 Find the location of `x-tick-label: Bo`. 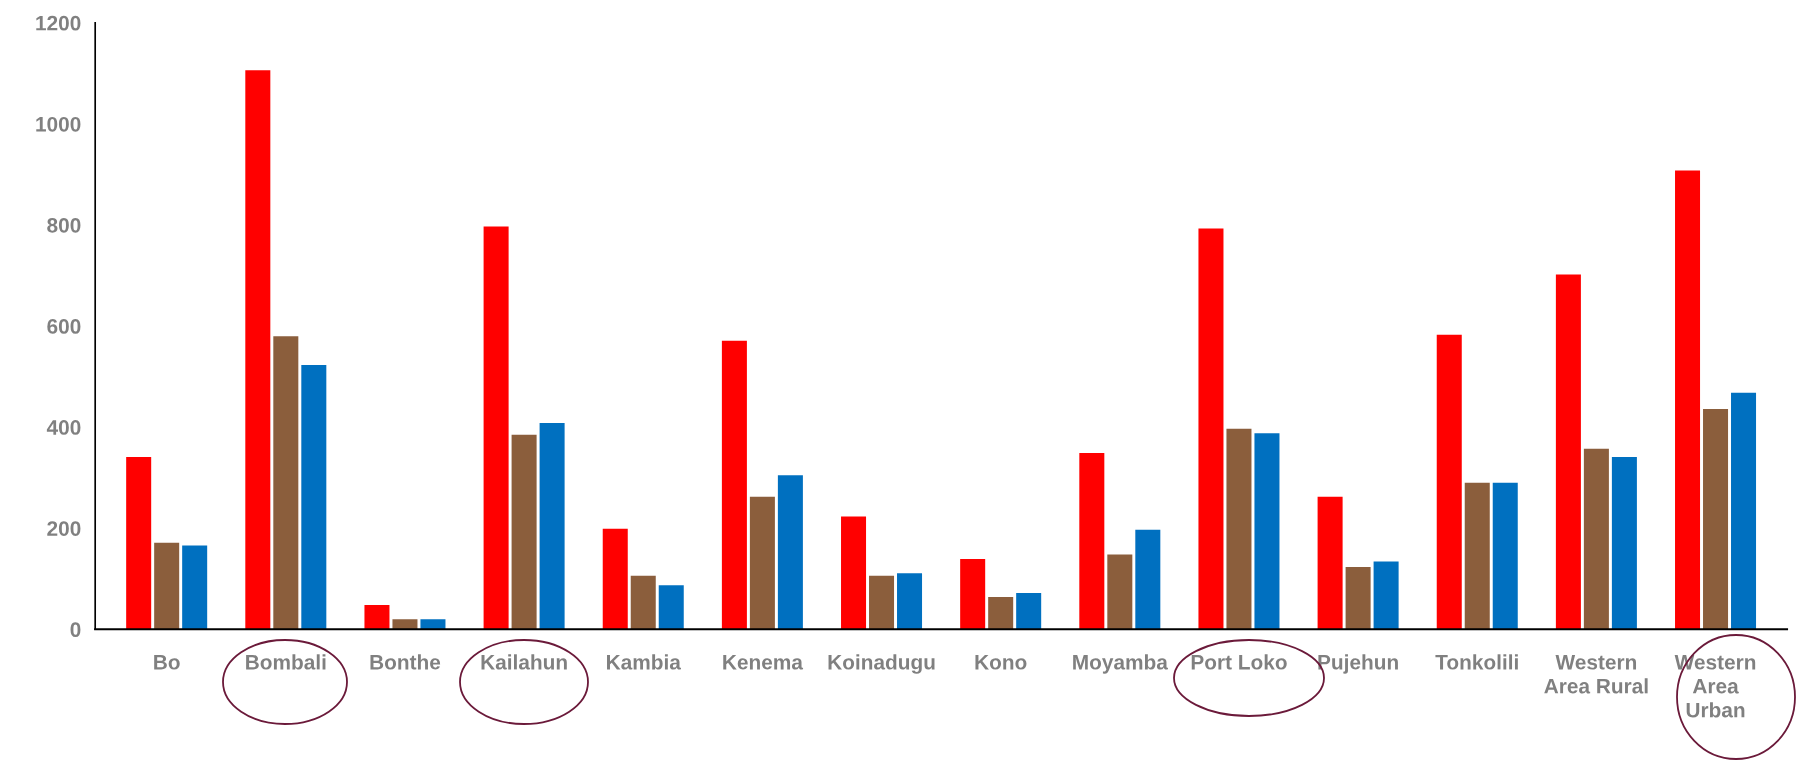

x-tick-label: Bo is located at coordinates (167, 662).